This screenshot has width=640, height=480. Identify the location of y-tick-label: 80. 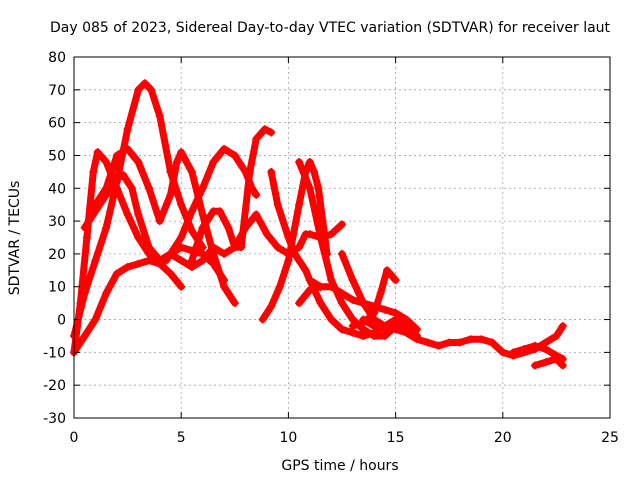
(57, 58).